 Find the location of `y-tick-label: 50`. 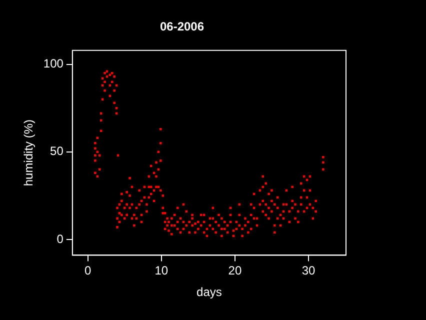

y-tick-label: 50 is located at coordinates (57, 151).